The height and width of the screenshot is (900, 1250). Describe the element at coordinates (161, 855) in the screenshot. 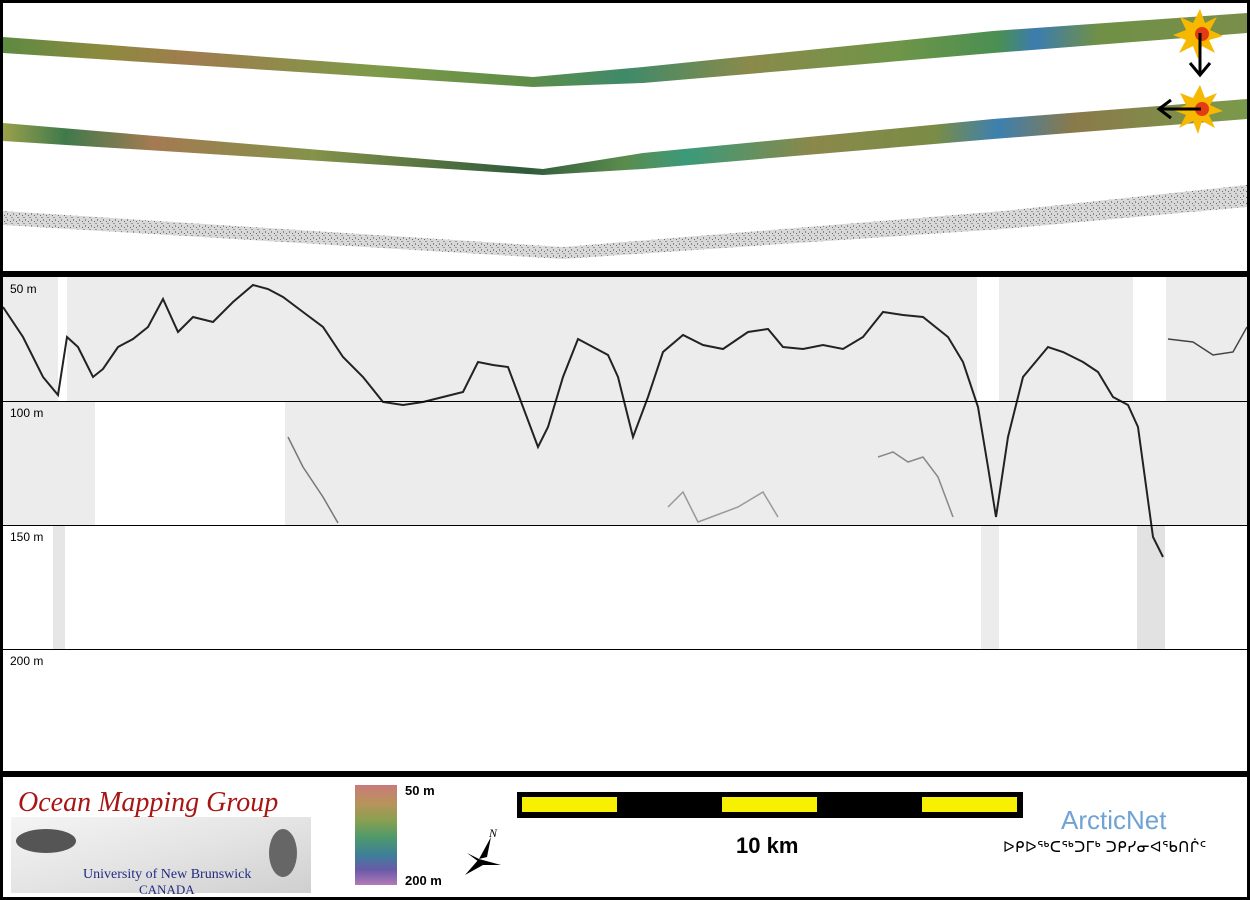

I see `seafloor-logo-image` at that location.